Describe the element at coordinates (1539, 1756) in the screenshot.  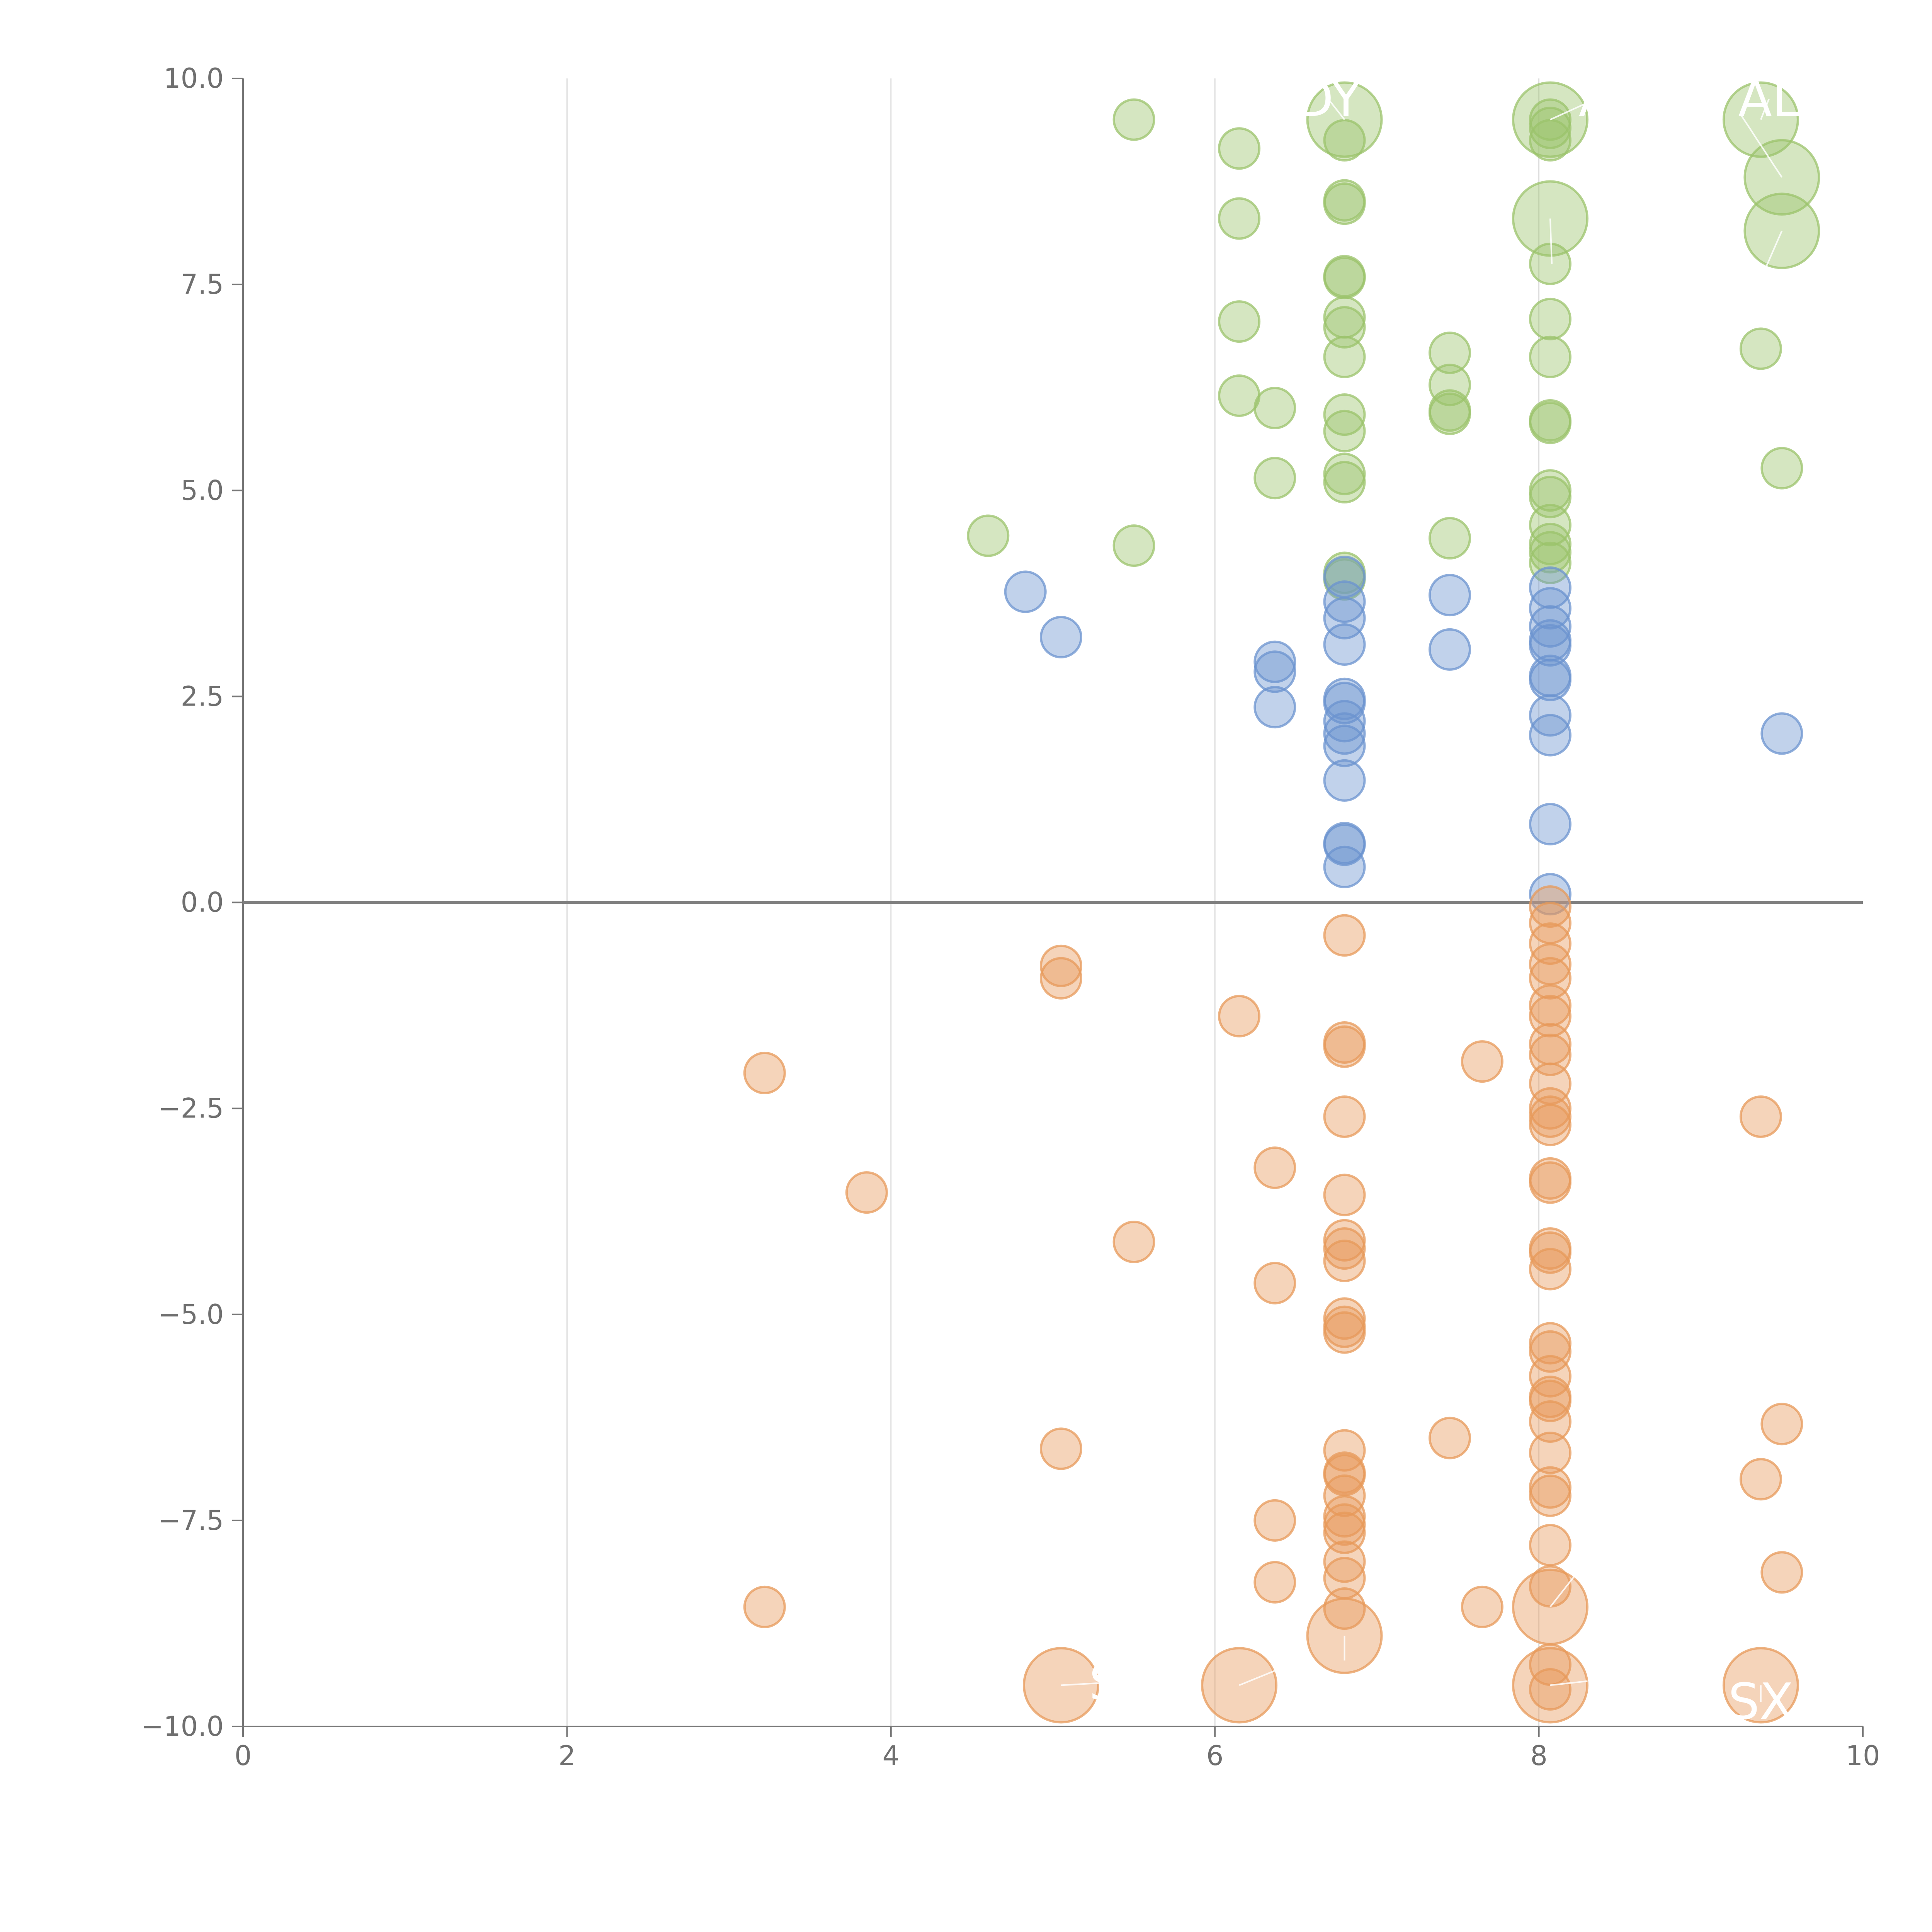
I see `x-tick-label: 8` at that location.